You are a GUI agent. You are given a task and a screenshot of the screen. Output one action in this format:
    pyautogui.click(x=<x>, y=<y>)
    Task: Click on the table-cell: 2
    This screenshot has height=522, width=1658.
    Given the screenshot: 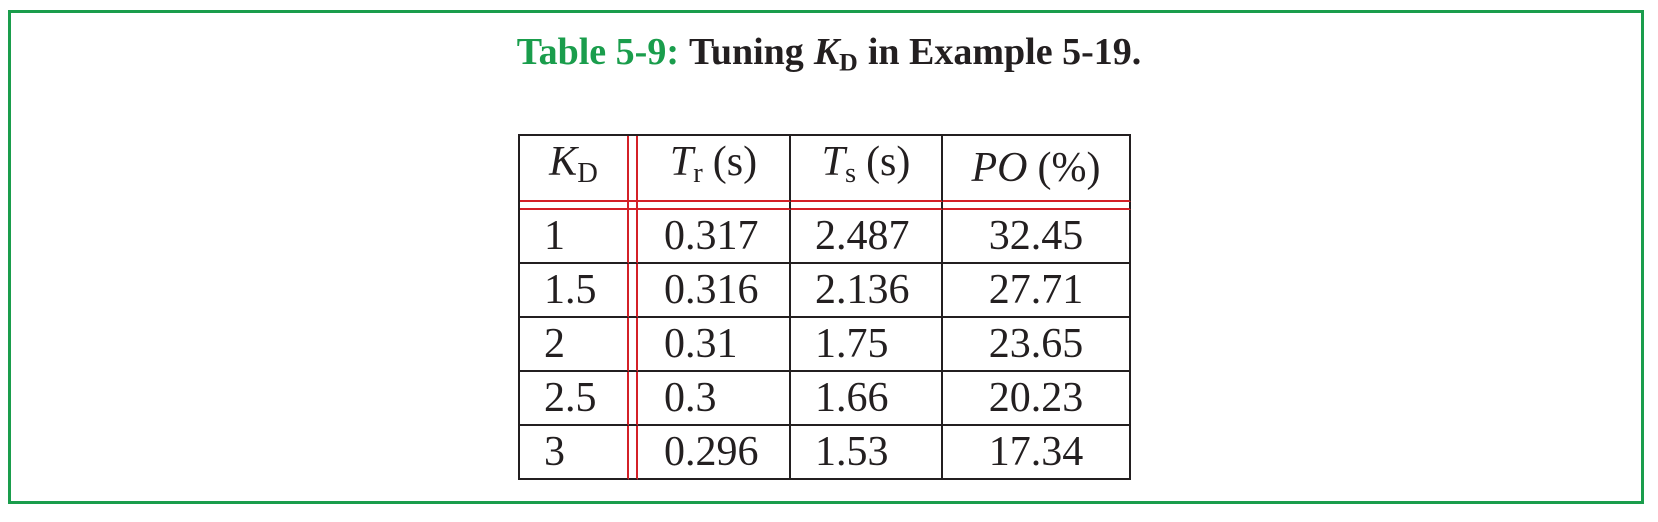 What is the action you would take?
    pyautogui.click(x=574, y=345)
    